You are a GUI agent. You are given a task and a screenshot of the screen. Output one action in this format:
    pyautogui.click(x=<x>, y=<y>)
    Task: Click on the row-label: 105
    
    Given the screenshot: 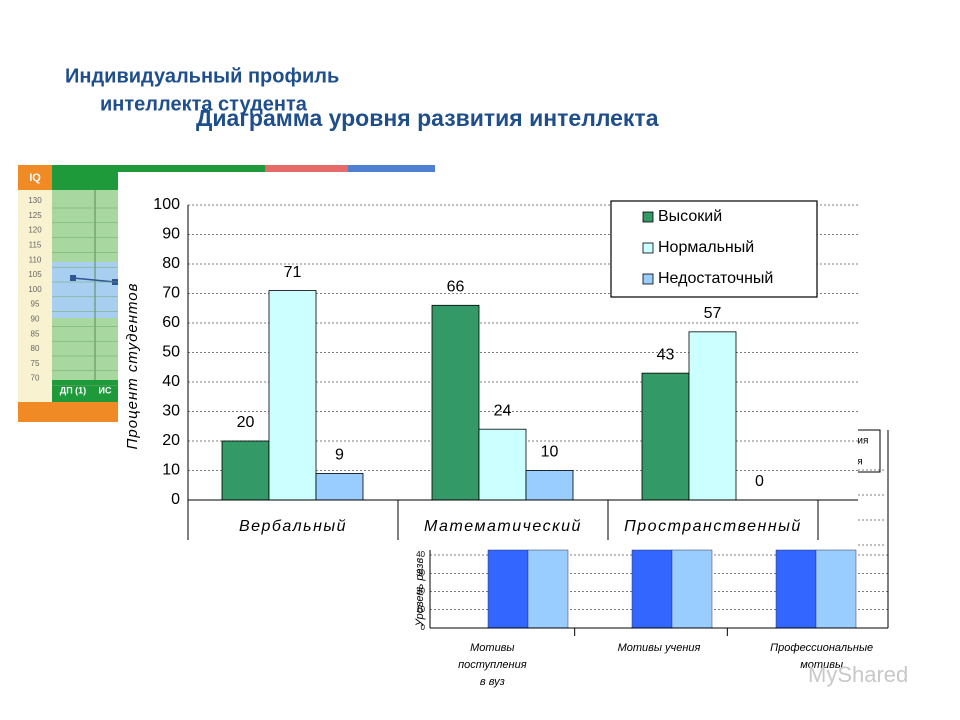 What is the action you would take?
    pyautogui.click(x=35, y=274)
    